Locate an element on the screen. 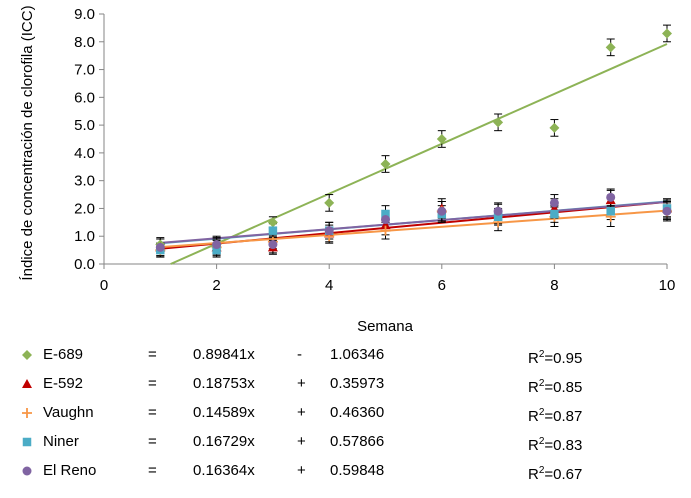 Image resolution: width=691 pixels, height=498 pixels. y-tick-label: 2.0 is located at coordinates (84, 208).